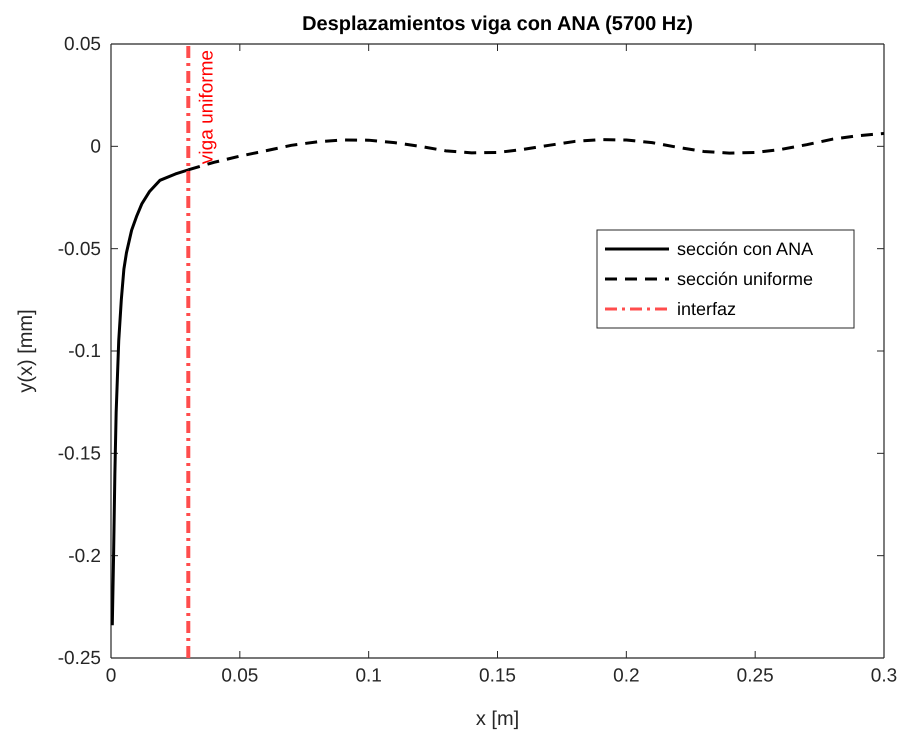  Describe the element at coordinates (84, 556) in the screenshot. I see `y-tick-label: -0.2` at that location.